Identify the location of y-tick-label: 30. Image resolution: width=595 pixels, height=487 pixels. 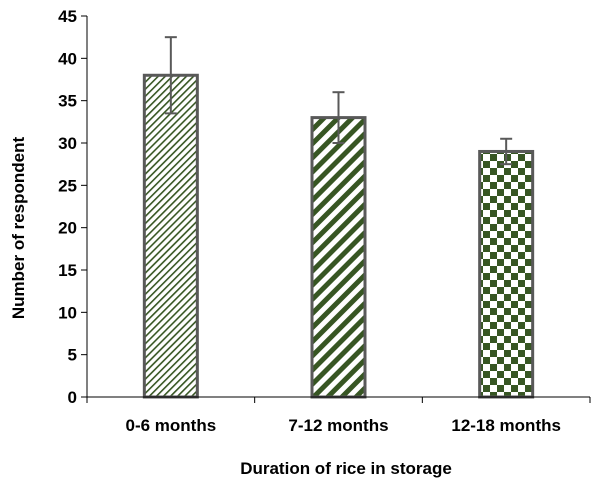
(67, 143).